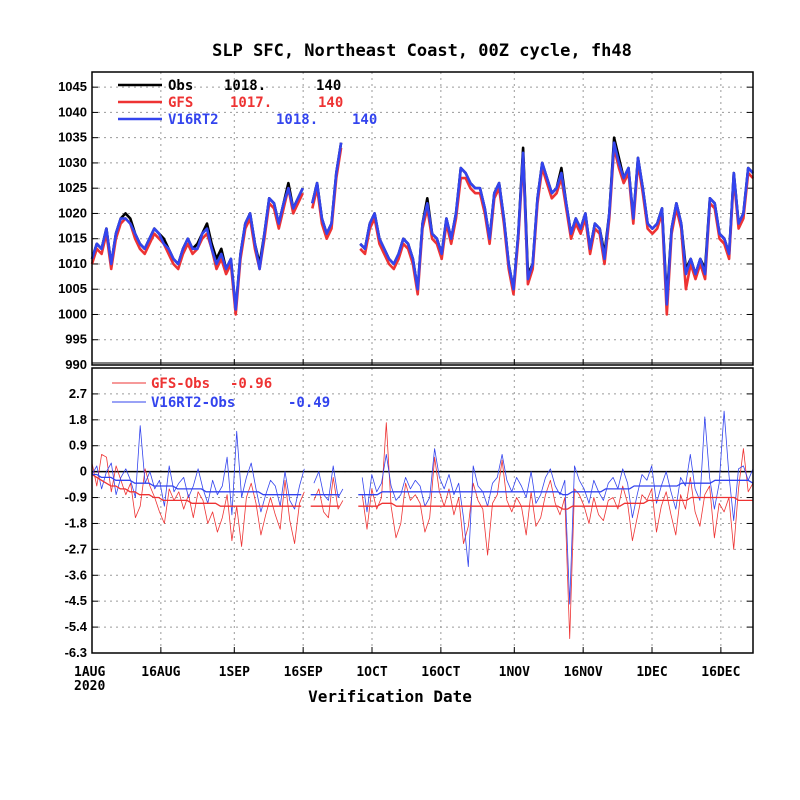 The height and width of the screenshot is (800, 800). Describe the element at coordinates (72, 238) in the screenshot. I see `top-ytick-label: 1015` at that location.